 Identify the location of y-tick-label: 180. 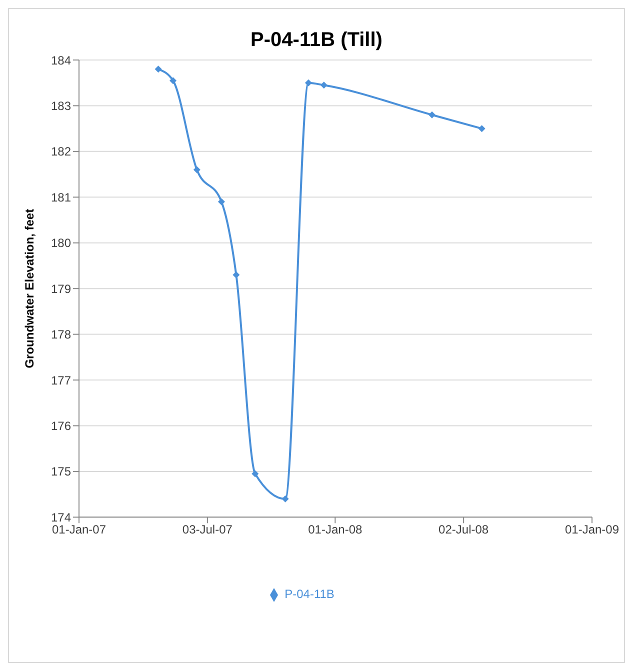
(61, 243).